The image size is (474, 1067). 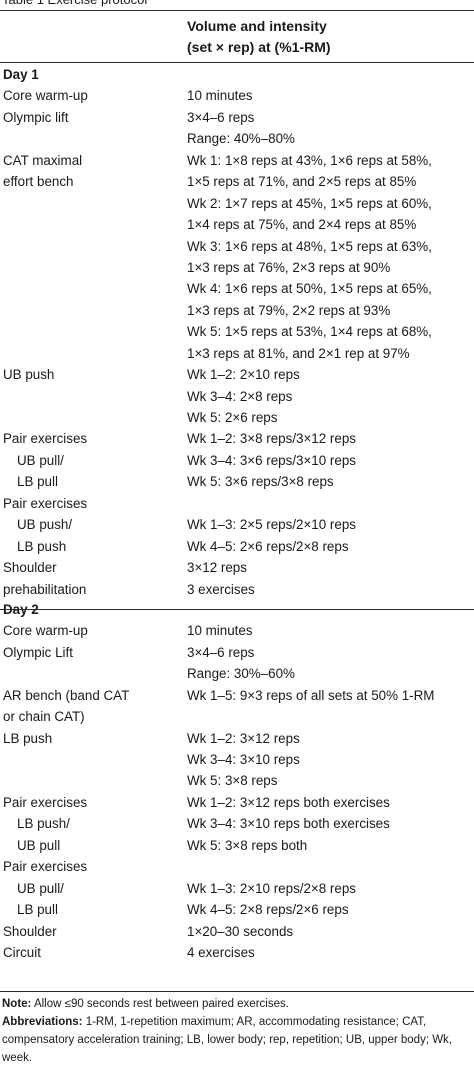 What do you see at coordinates (21, 74) in the screenshot?
I see `exercise-cell: Day 1` at bounding box center [21, 74].